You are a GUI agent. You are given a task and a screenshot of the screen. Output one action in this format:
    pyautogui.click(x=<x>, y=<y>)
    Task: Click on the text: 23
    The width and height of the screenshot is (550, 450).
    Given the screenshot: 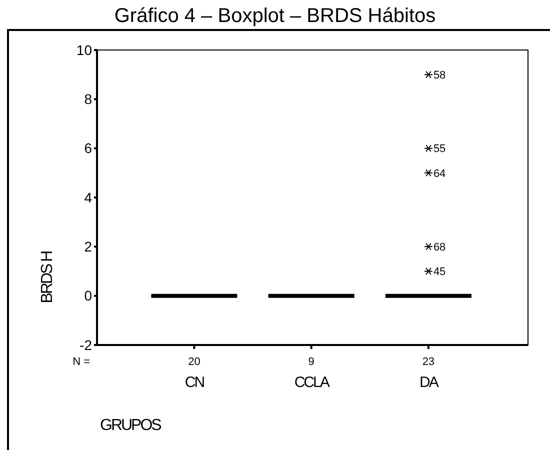 What is the action you would take?
    pyautogui.click(x=428, y=362)
    